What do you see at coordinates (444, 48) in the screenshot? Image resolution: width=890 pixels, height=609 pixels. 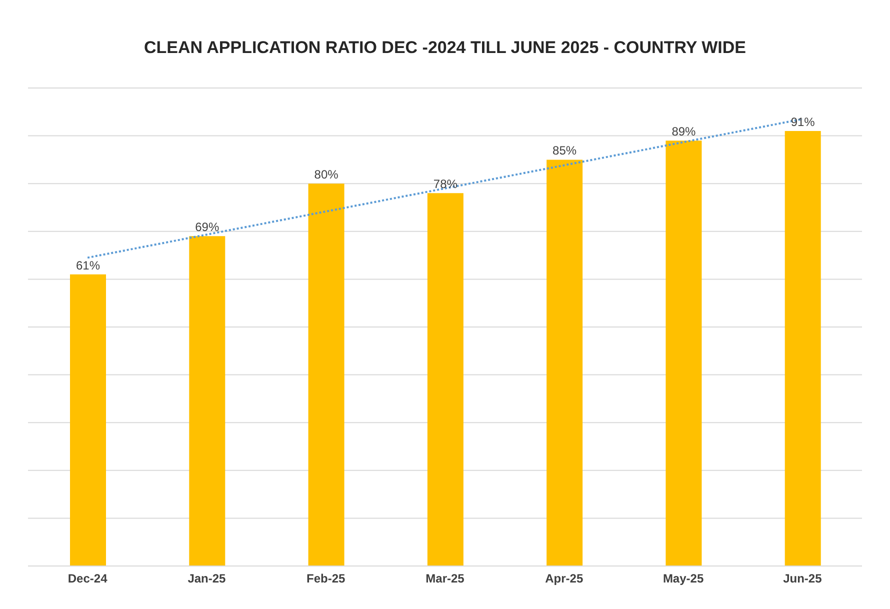 I see `chart-title: CLEAN APPLICATION RATIO DEC -2024 TILL JUNE 2025 - COUNTRY WIDE` at bounding box center [444, 48].